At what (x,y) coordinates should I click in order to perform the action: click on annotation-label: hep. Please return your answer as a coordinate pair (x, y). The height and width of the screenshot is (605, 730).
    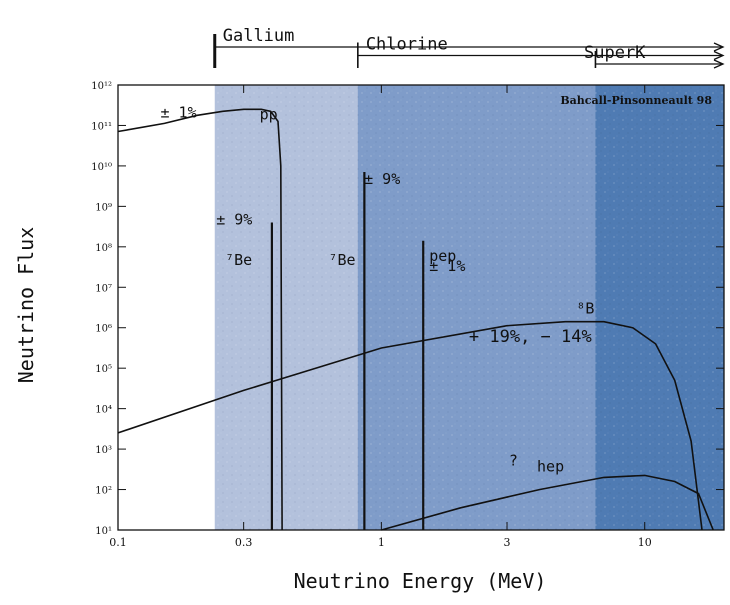
    Looking at the image, I should click on (550, 466).